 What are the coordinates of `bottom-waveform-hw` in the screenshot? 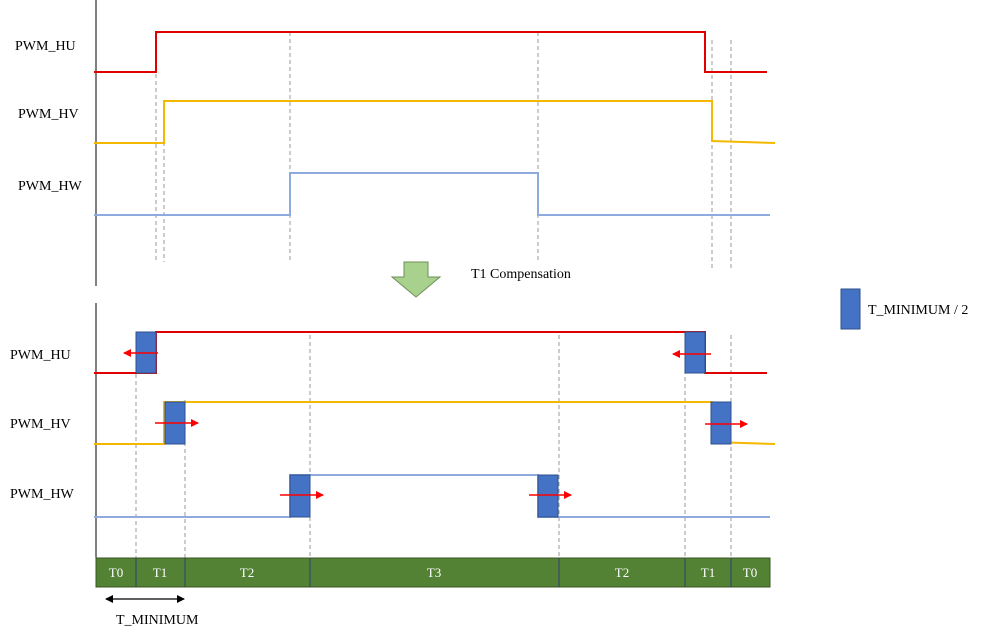 It's located at (432, 496).